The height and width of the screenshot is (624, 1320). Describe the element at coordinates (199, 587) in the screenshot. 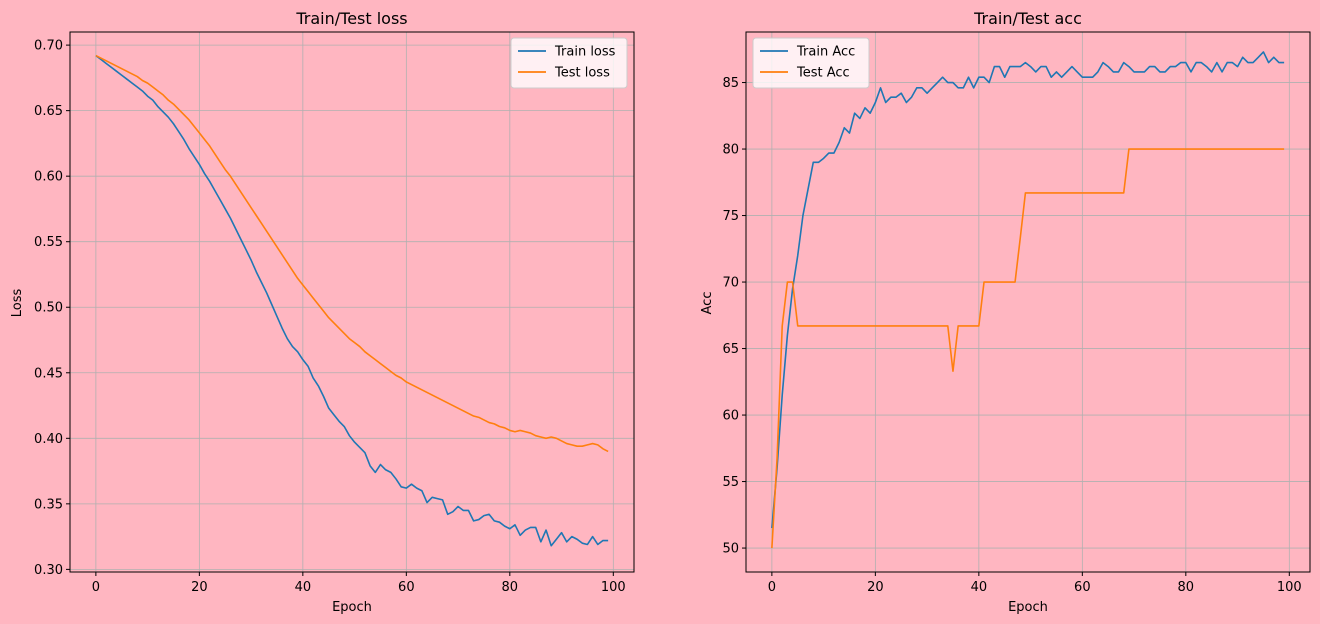

I see `loss-x-tick-label: 20` at that location.